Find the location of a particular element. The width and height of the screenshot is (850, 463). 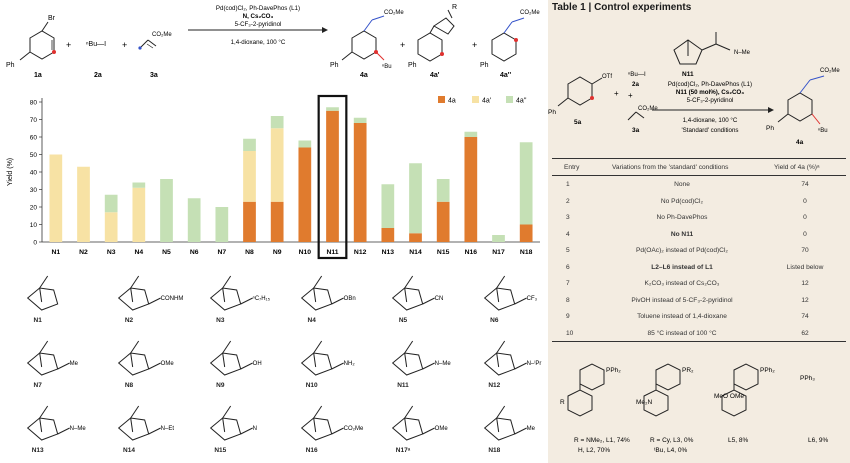

cell-entry: 8 is located at coordinates (568, 300).